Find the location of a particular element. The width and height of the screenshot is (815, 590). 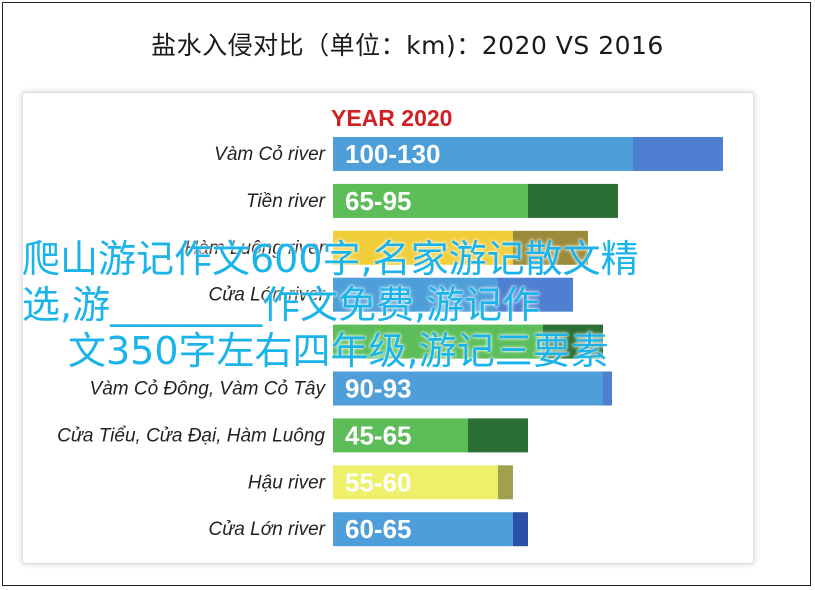

overlay-text-line2: 选,游________作文免费,游记作 is located at coordinates (281, 305).